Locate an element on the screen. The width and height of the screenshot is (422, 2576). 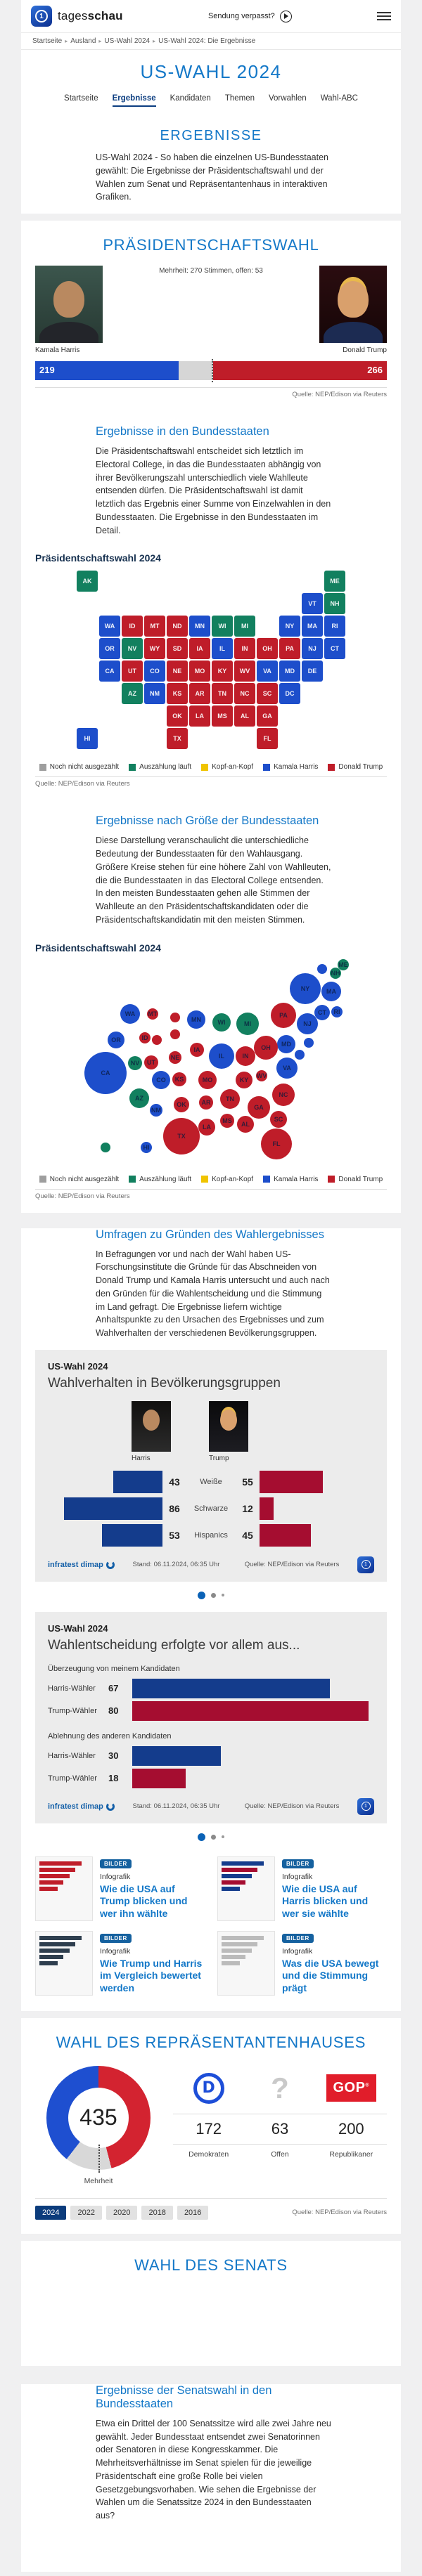
tab-vorwahlen: Vorwahlen is located at coordinates (288, 98).